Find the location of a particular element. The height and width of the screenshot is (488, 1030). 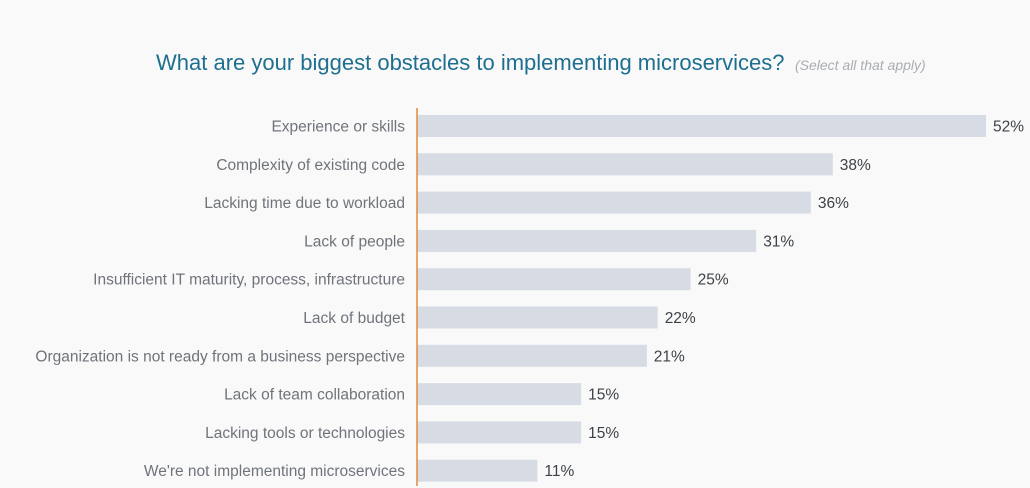

chart-subtitle: (Select all that apply) is located at coordinates (860, 65).